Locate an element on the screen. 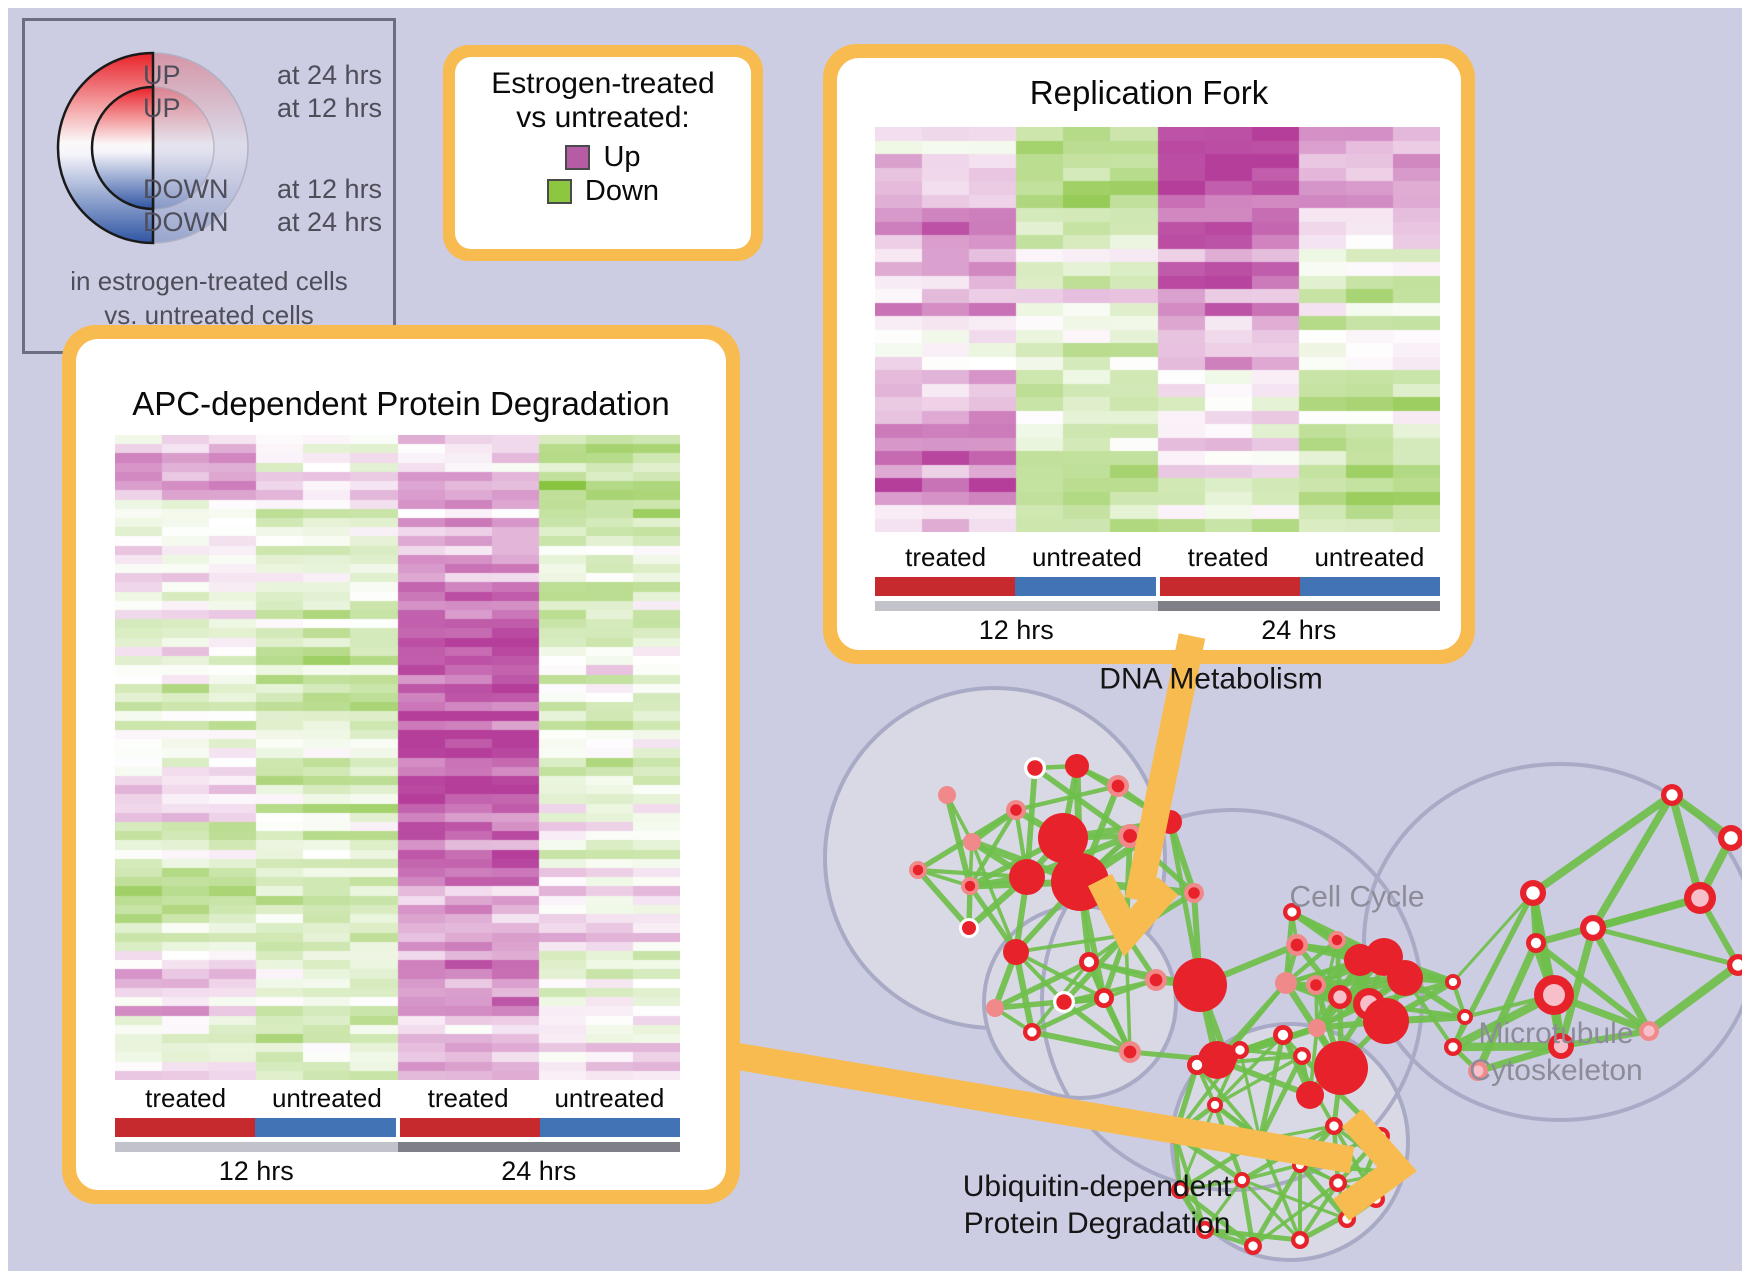  apc-group-label-1: treated is located at coordinates (186, 1098).